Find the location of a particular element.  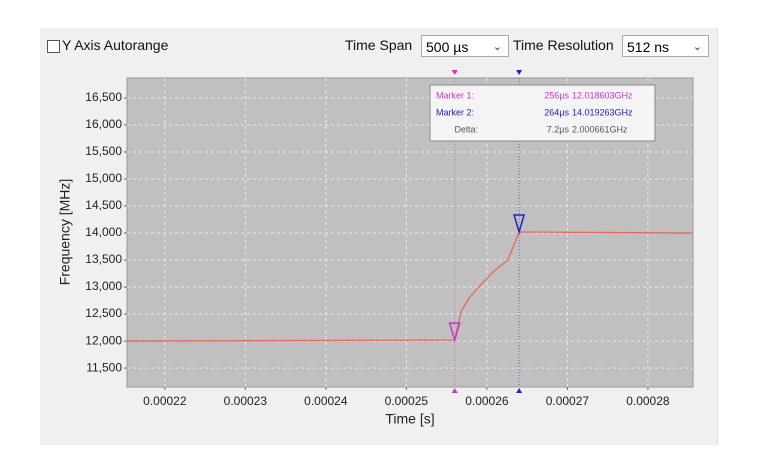

marker-name: Delta: is located at coordinates (466, 129).